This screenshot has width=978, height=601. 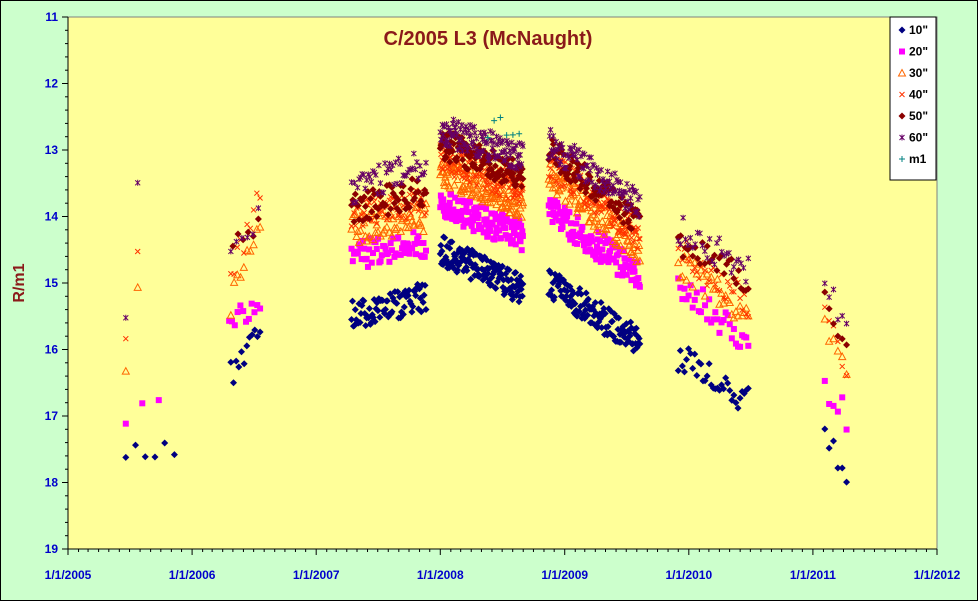 I want to click on x-tick-label: 1/1/2007, so click(x=316, y=575).